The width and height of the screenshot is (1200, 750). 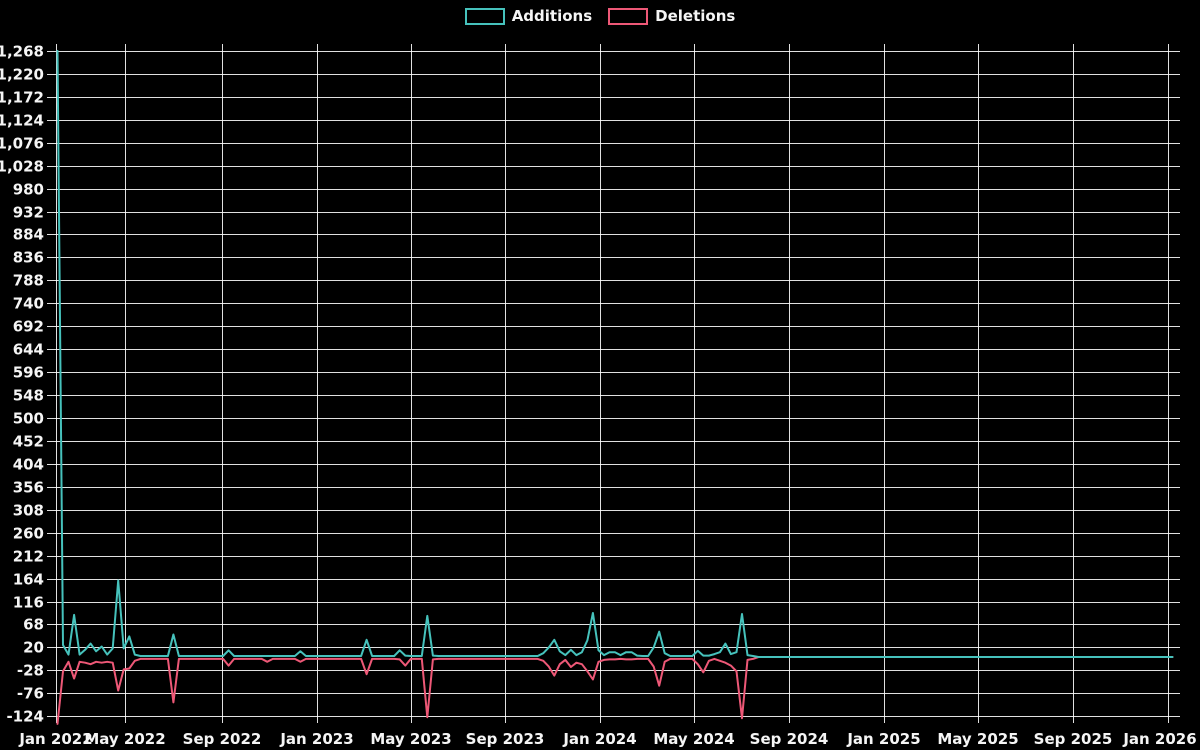 What do you see at coordinates (28, 419) in the screenshot?
I see `y-tick-label: 500` at bounding box center [28, 419].